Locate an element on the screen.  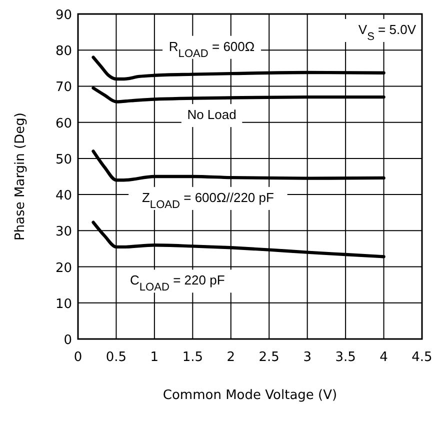
series-label: Z$_{LOAD}$ = 600Ω//220 pF is located at coordinates (208, 200).